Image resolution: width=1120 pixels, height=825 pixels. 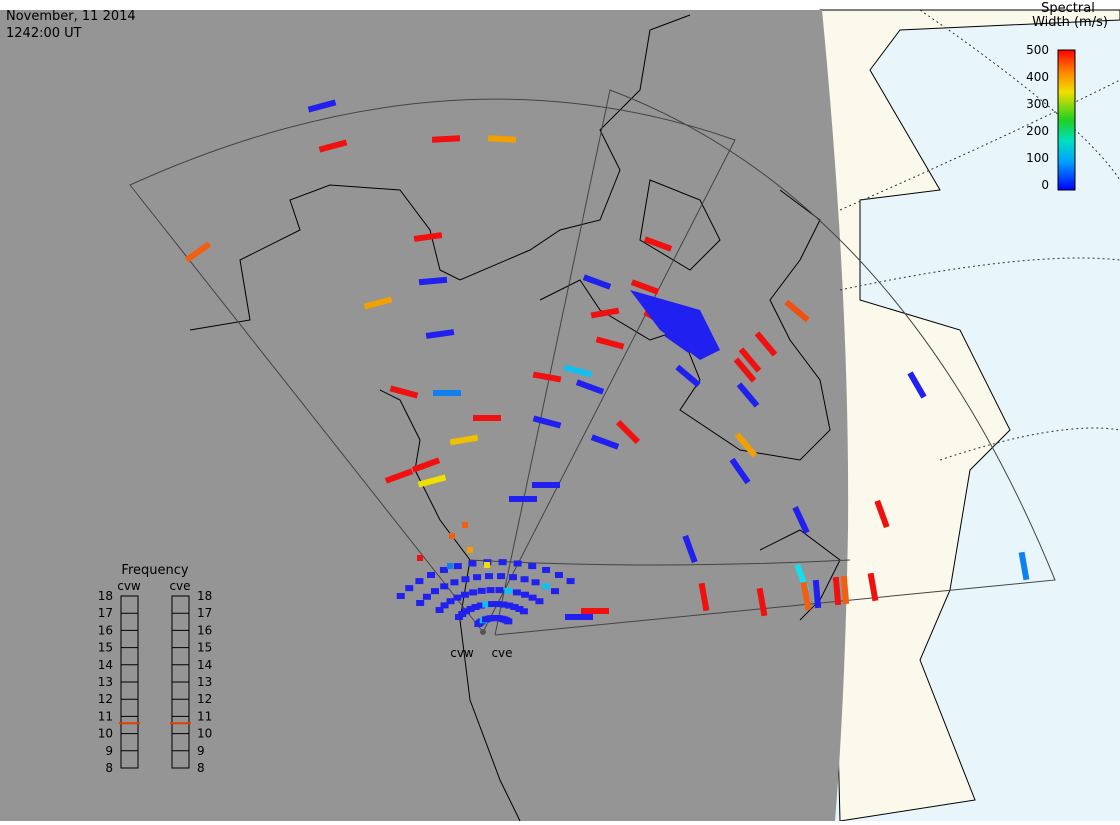 What do you see at coordinates (1037, 77) in the screenshot?
I see `colorbar-tick-label: 400` at bounding box center [1037, 77].